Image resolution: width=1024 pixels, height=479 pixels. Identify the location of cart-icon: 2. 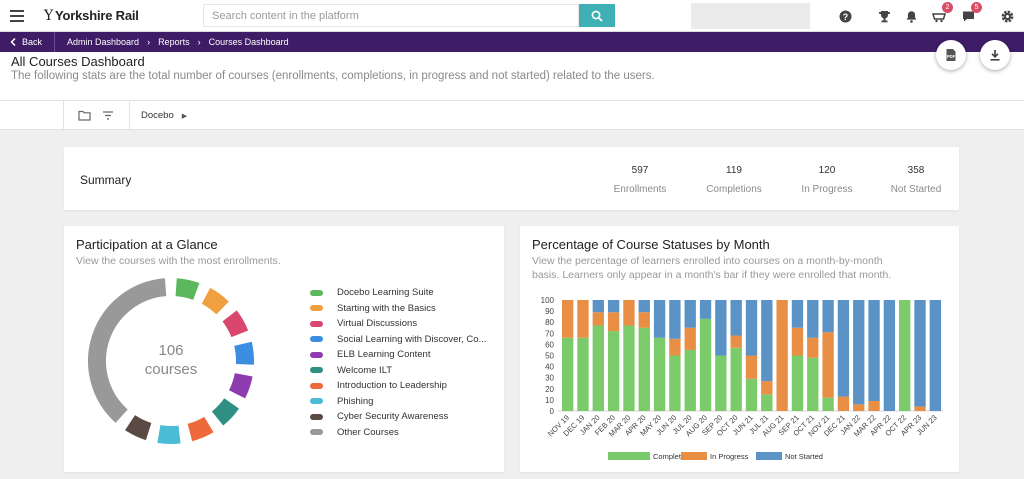
(941, 13).